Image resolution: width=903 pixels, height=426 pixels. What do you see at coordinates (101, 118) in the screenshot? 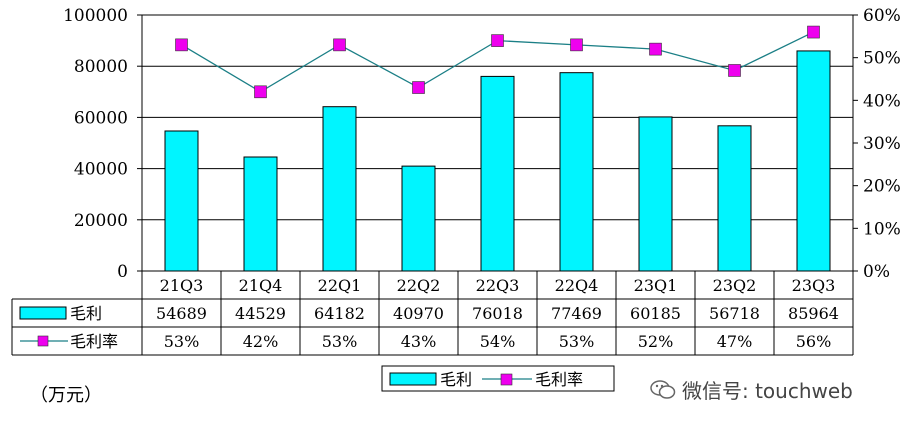
I see `y-left-tick-label: 60000` at bounding box center [101, 118].